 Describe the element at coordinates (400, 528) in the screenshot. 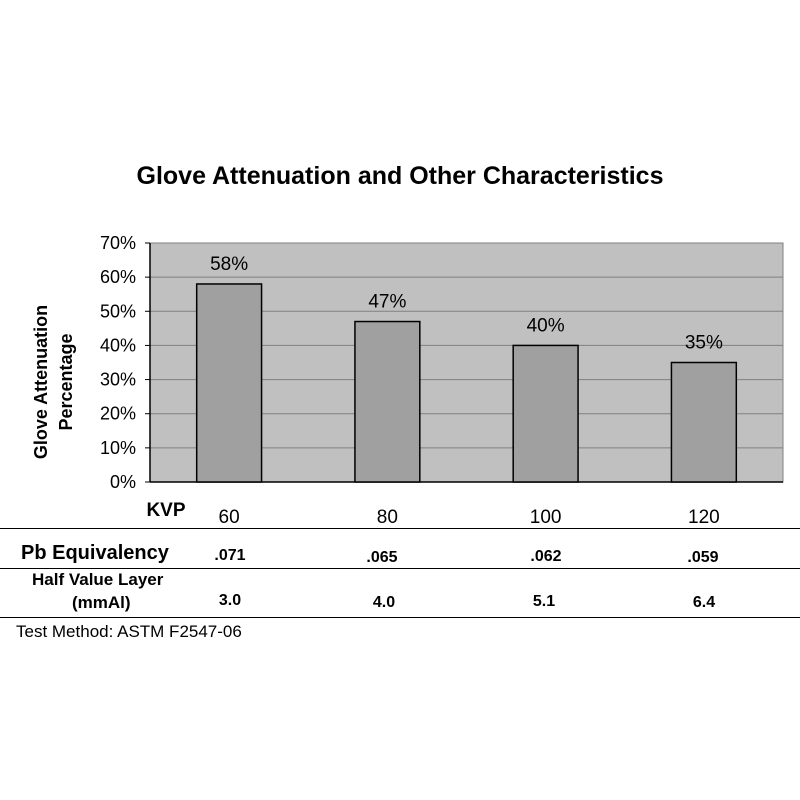

I see `table-divider-top` at that location.